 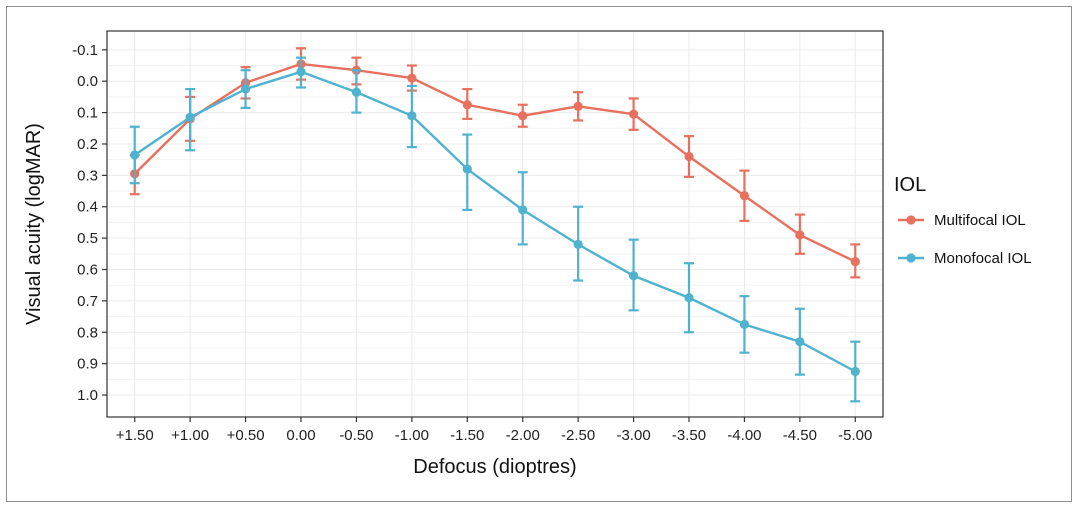 What do you see at coordinates (855, 435) in the screenshot?
I see `x-tick-label: -5.00` at bounding box center [855, 435].